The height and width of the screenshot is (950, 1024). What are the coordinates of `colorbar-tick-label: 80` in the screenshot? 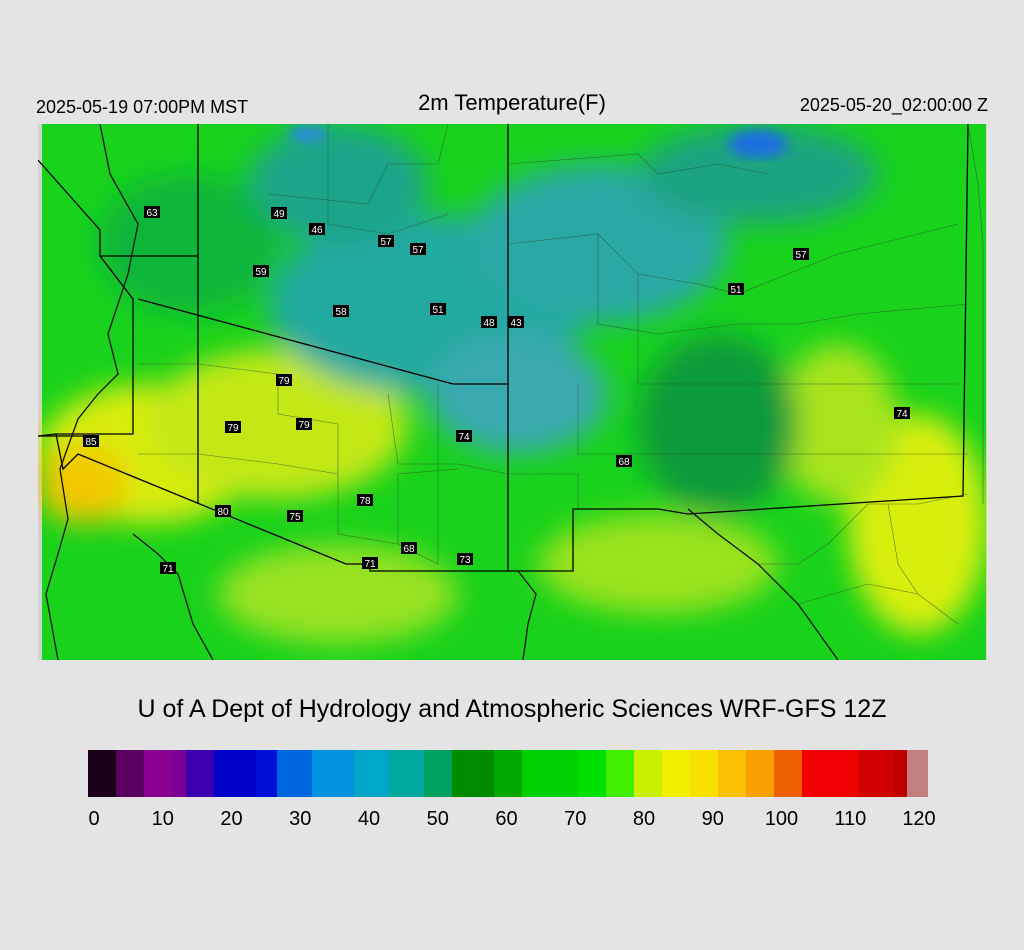 It's located at (644, 819).